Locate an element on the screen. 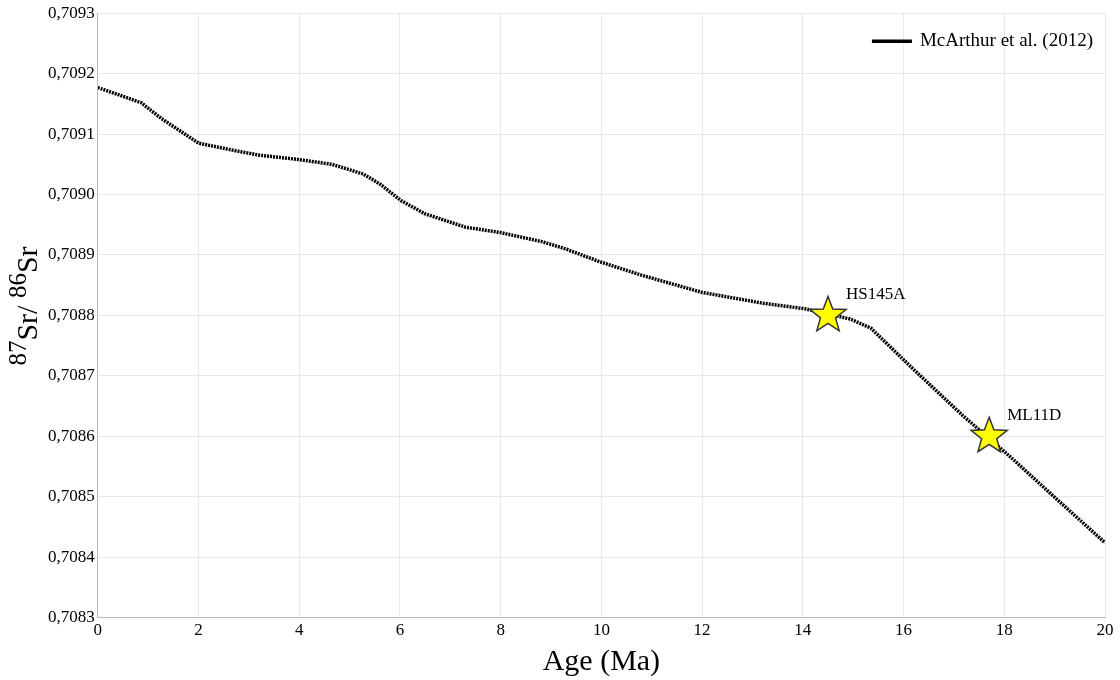 Image resolution: width=1120 pixels, height=680 pixels. x-tick-label: 20 is located at coordinates (1105, 630).